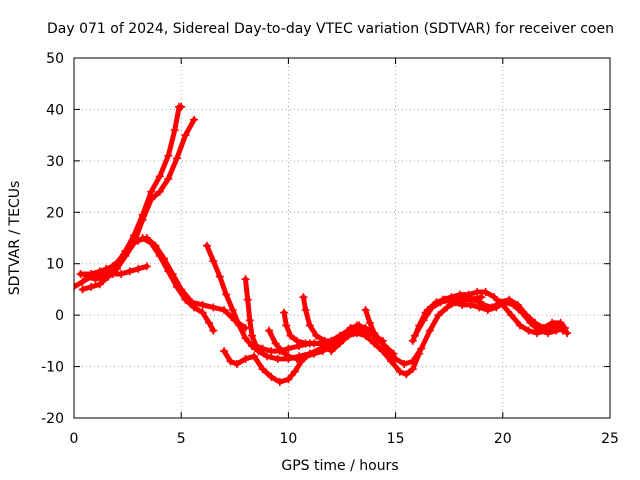 This screenshot has width=640, height=480. What do you see at coordinates (74, 439) in the screenshot?
I see `x-tick-label: 0` at bounding box center [74, 439].